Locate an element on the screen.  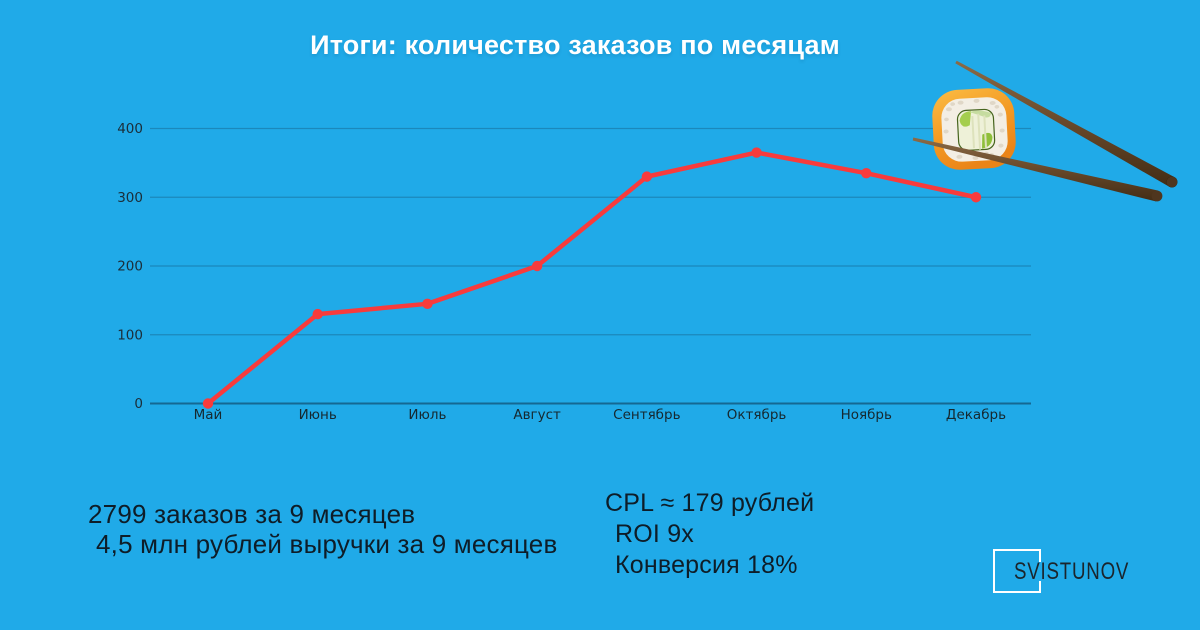
x-tick-label: Декабрь is located at coordinates (976, 415).